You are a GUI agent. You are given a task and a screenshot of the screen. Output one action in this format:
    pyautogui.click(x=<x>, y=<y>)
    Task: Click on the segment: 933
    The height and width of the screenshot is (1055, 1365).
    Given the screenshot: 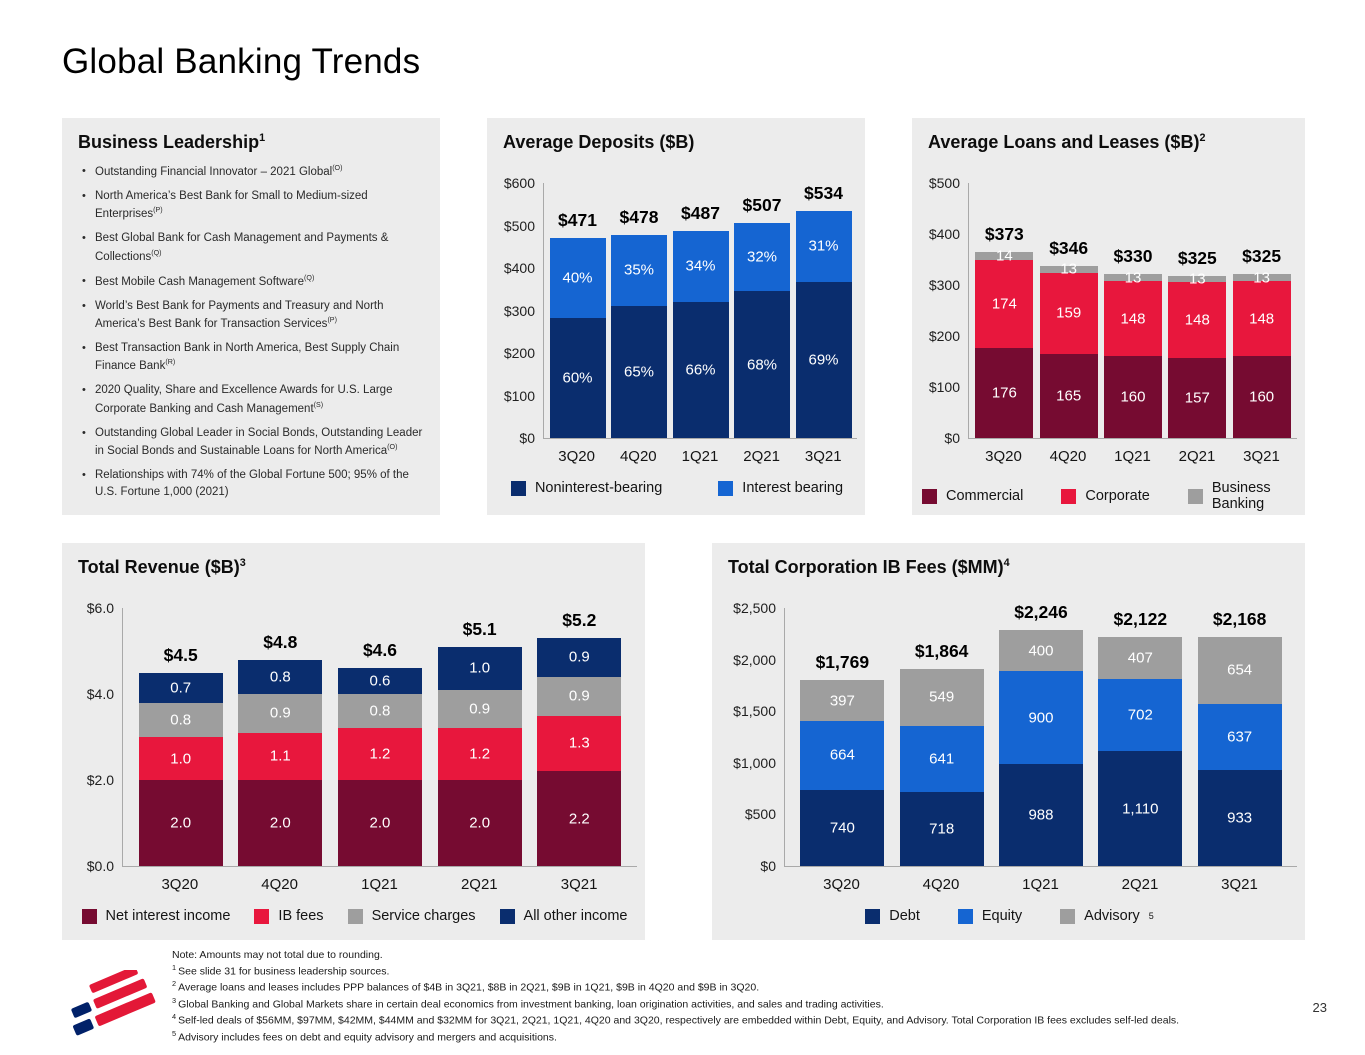 What is the action you would take?
    pyautogui.click(x=1239, y=817)
    